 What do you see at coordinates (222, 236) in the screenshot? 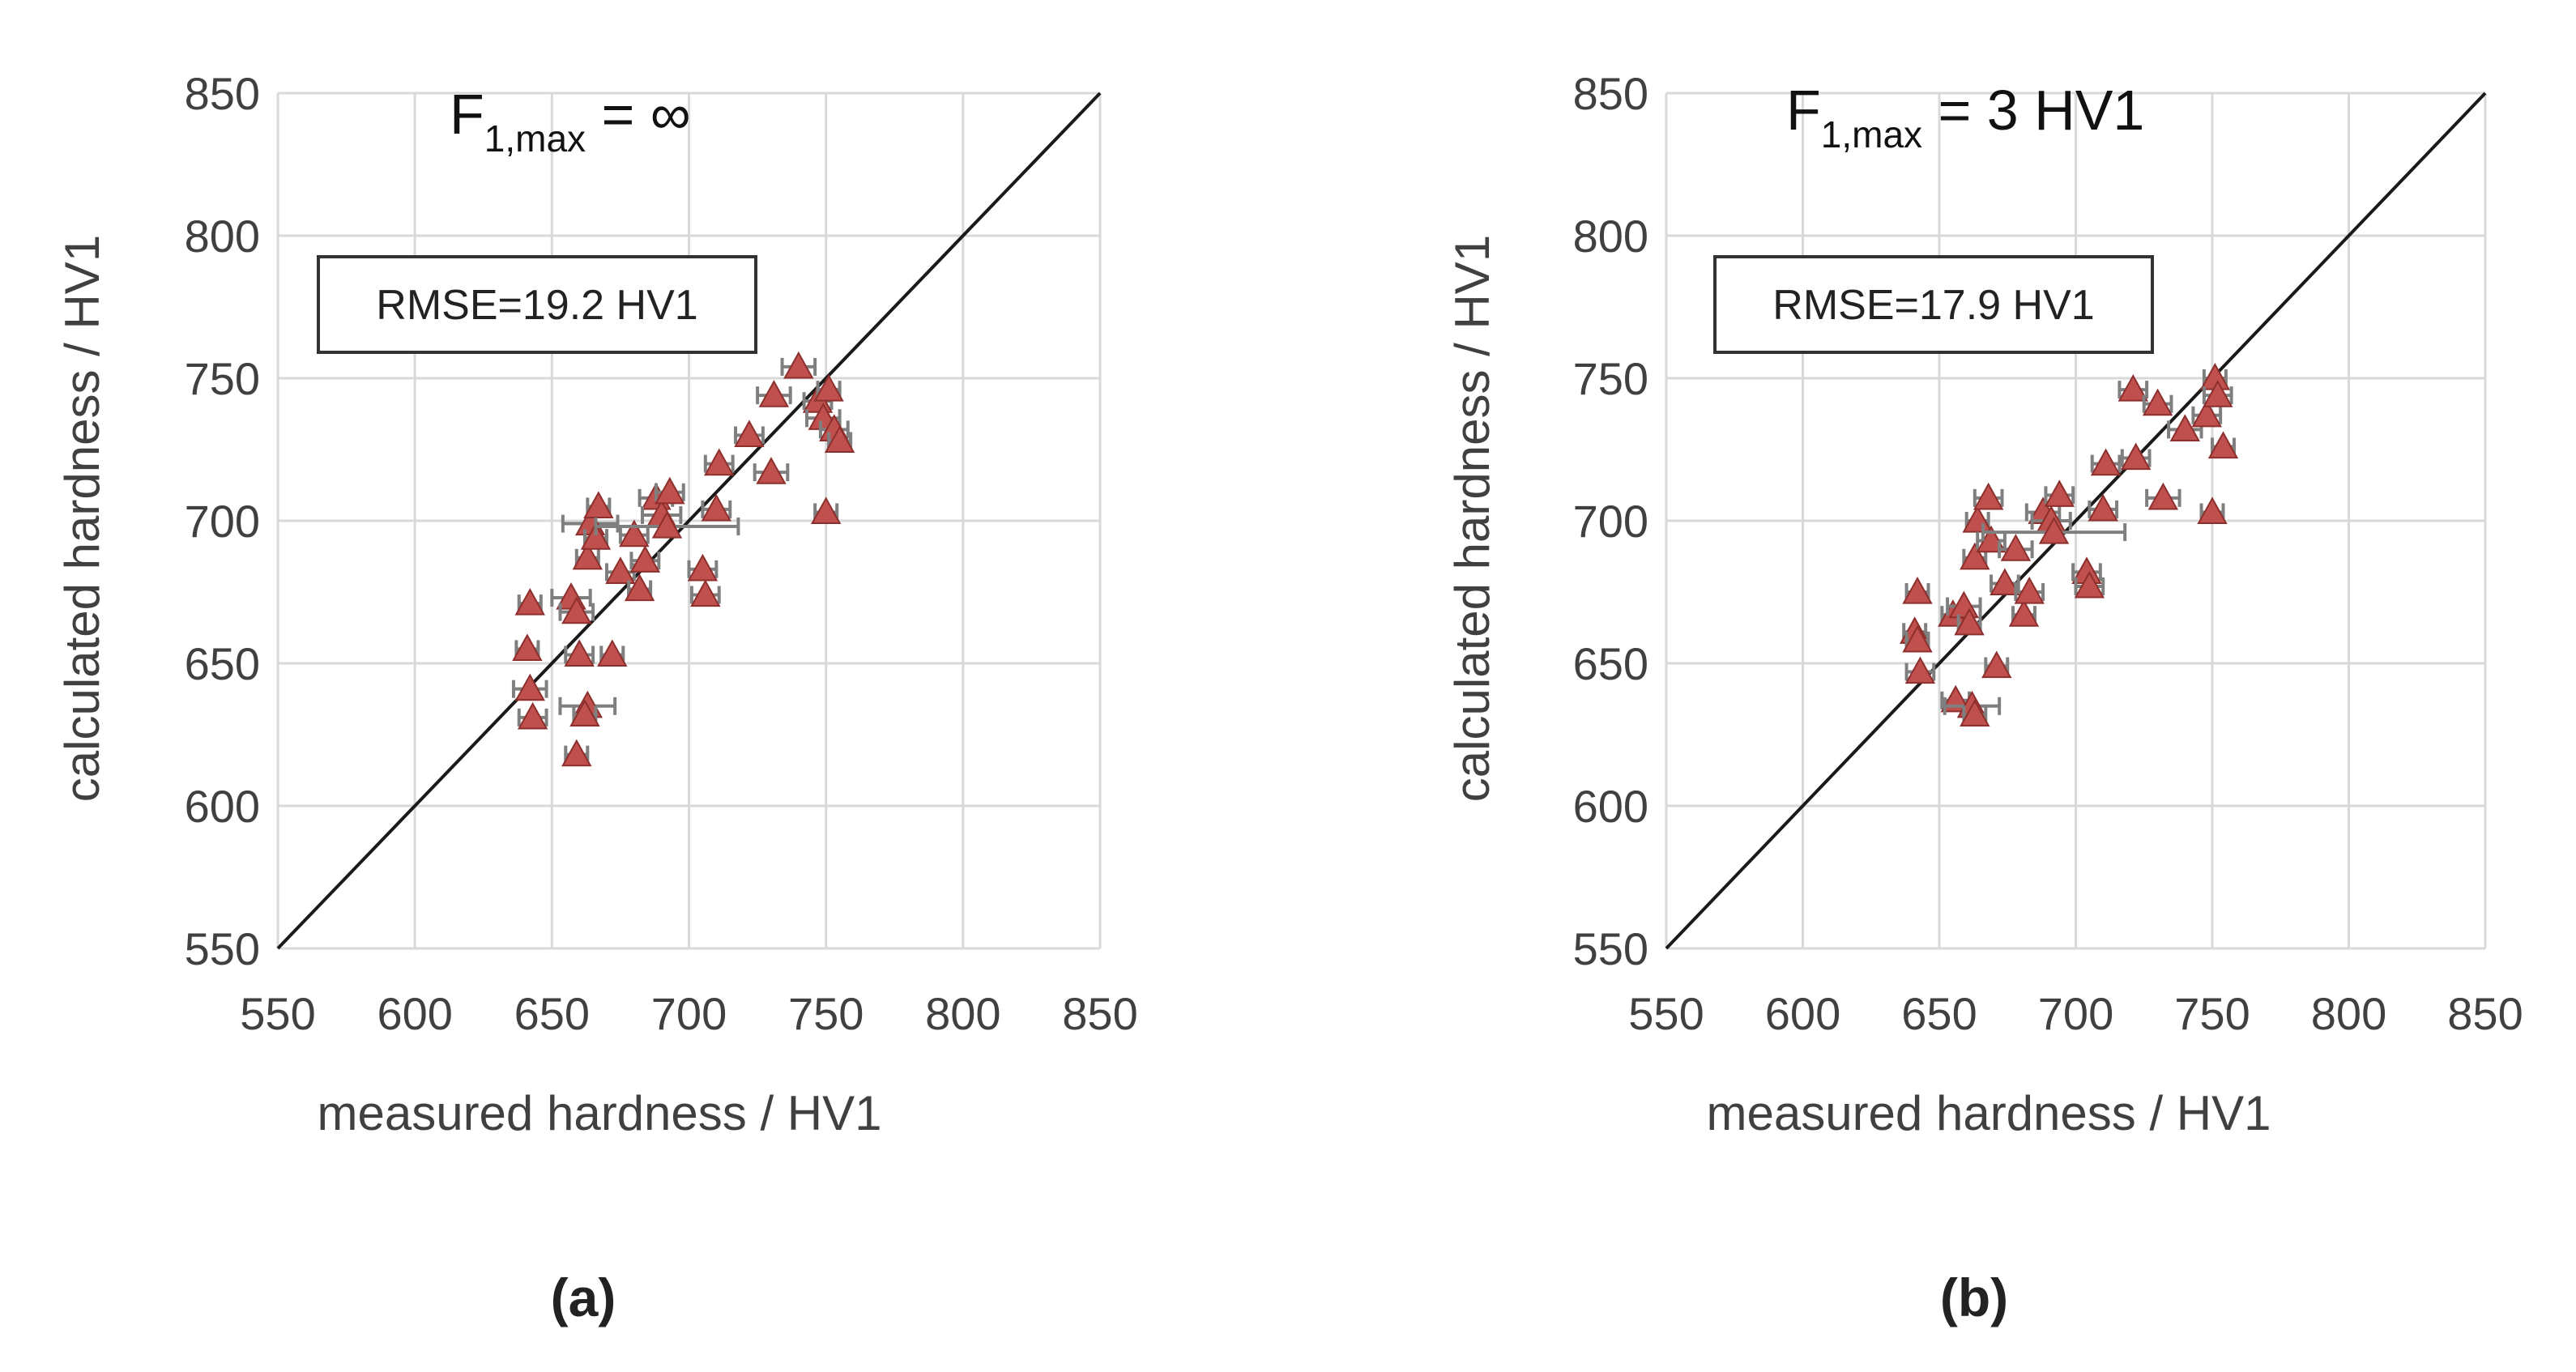
I see `y-tick-label: 800` at bounding box center [222, 236].